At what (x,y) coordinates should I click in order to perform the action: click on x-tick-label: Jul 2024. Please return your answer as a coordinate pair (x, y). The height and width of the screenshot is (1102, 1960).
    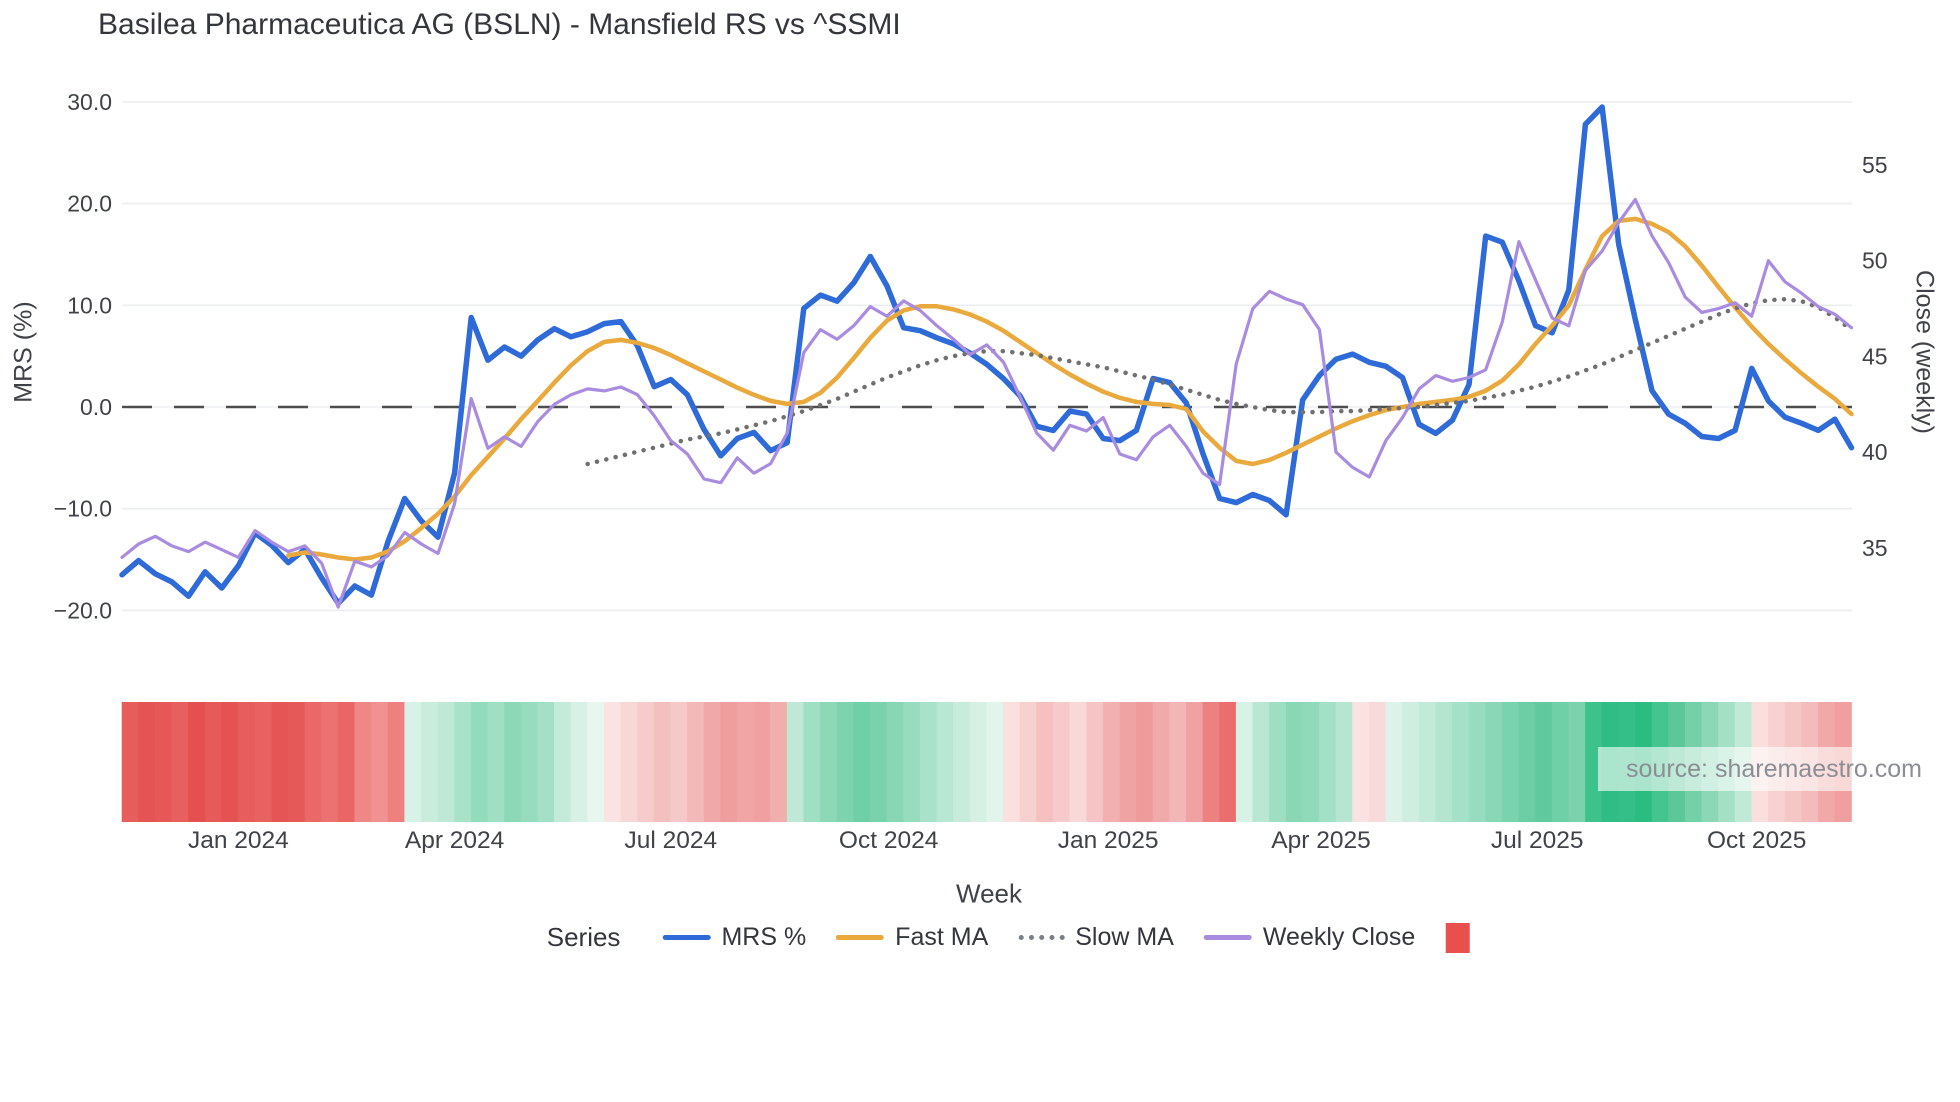
    Looking at the image, I should click on (670, 840).